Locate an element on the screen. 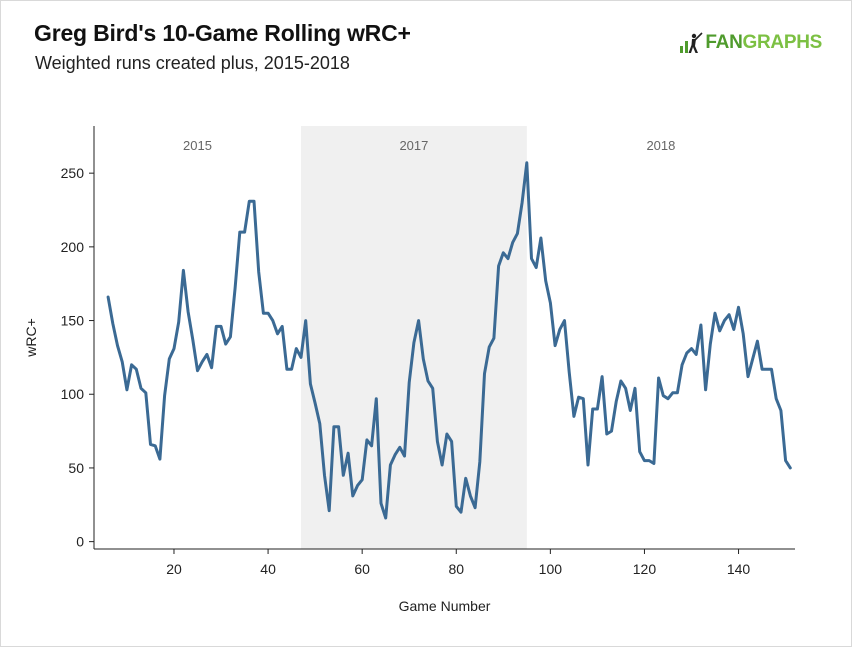 This screenshot has height=647, width=852. batter-logo-icon is located at coordinates (691, 42).